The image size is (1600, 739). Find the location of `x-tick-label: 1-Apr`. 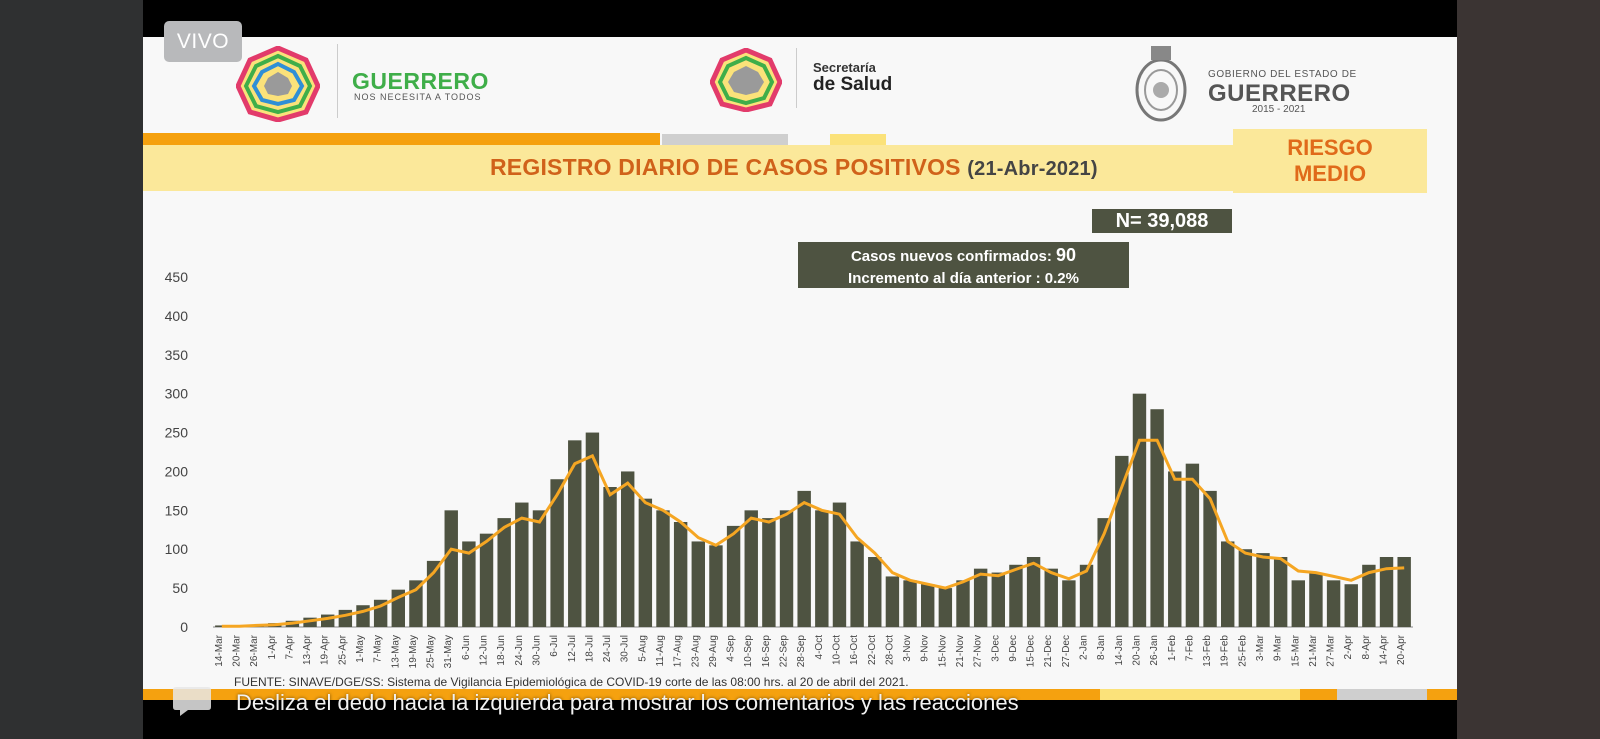

x-tick-label: 1-Apr is located at coordinates (272, 646).